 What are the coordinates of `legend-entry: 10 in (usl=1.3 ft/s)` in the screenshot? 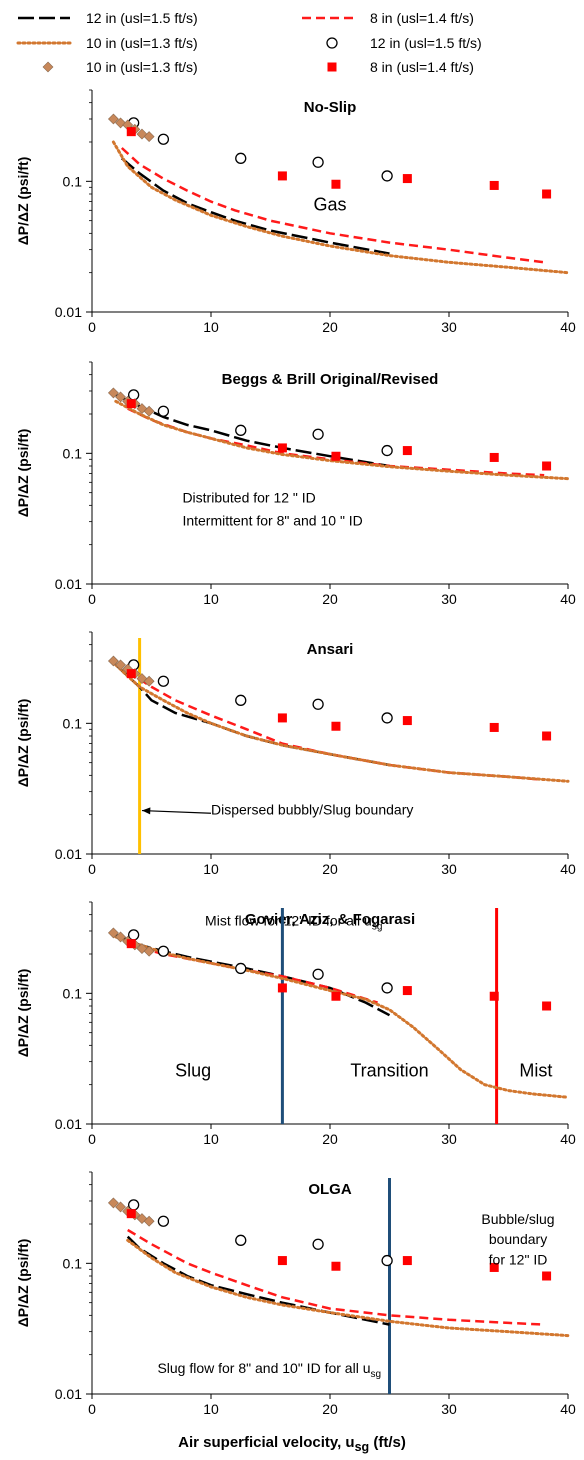 It's located at (120, 67).